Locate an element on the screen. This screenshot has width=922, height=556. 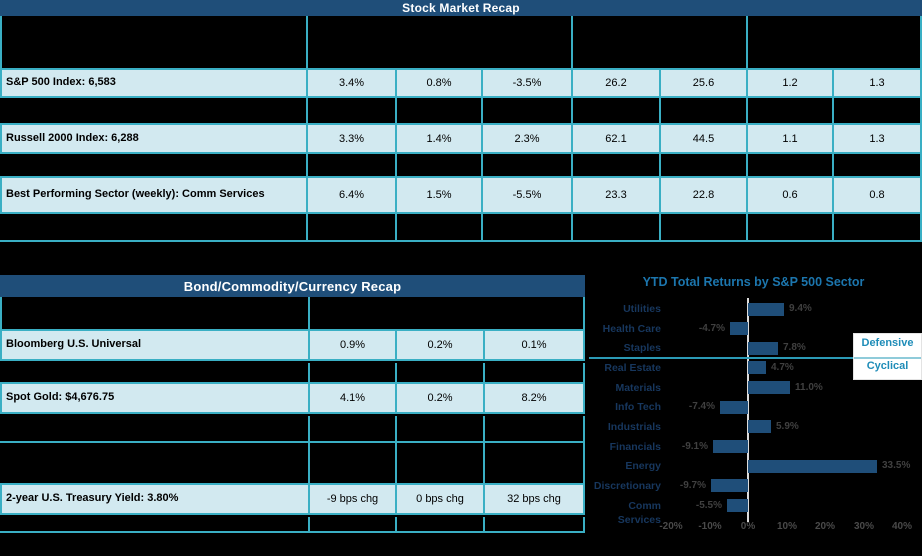
row-value: 22.8 is located at coordinates (702, 195).